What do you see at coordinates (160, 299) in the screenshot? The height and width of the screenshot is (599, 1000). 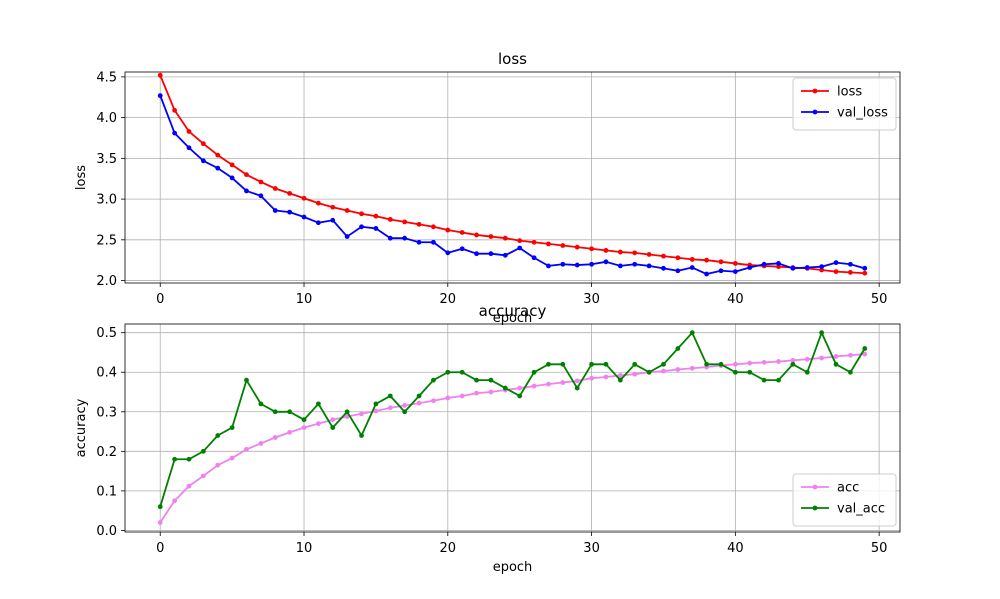 I see `loss-x-tick-label: 0` at bounding box center [160, 299].